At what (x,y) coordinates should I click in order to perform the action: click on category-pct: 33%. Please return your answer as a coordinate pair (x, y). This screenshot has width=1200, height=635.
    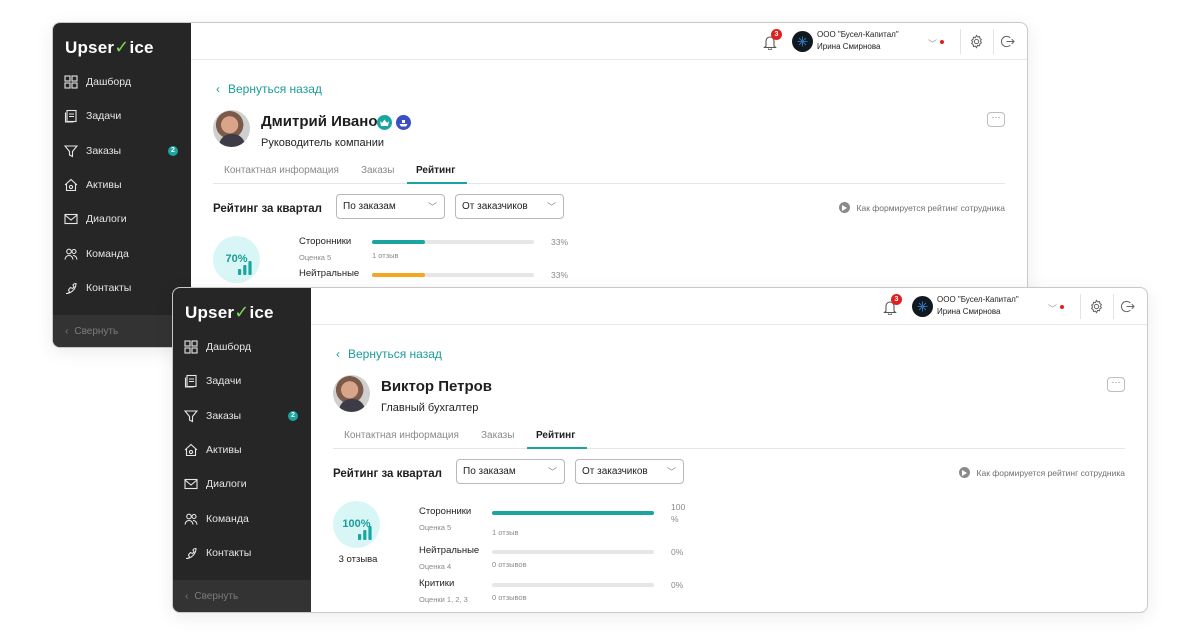
    Looking at the image, I should click on (560, 275).